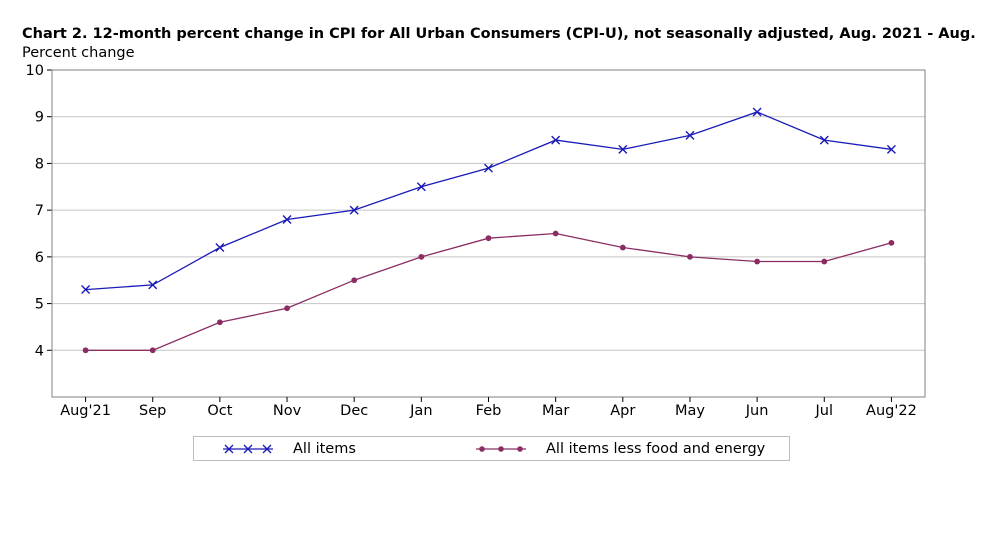 The height and width of the screenshot is (550, 981). Describe the element at coordinates (35, 71) in the screenshot. I see `y-tick-label: 10` at that location.